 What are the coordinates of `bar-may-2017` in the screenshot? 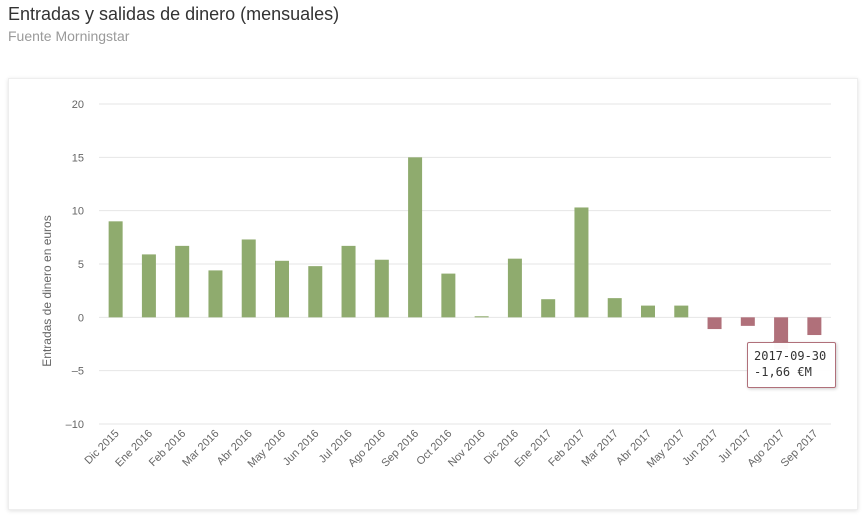 It's located at (681, 311).